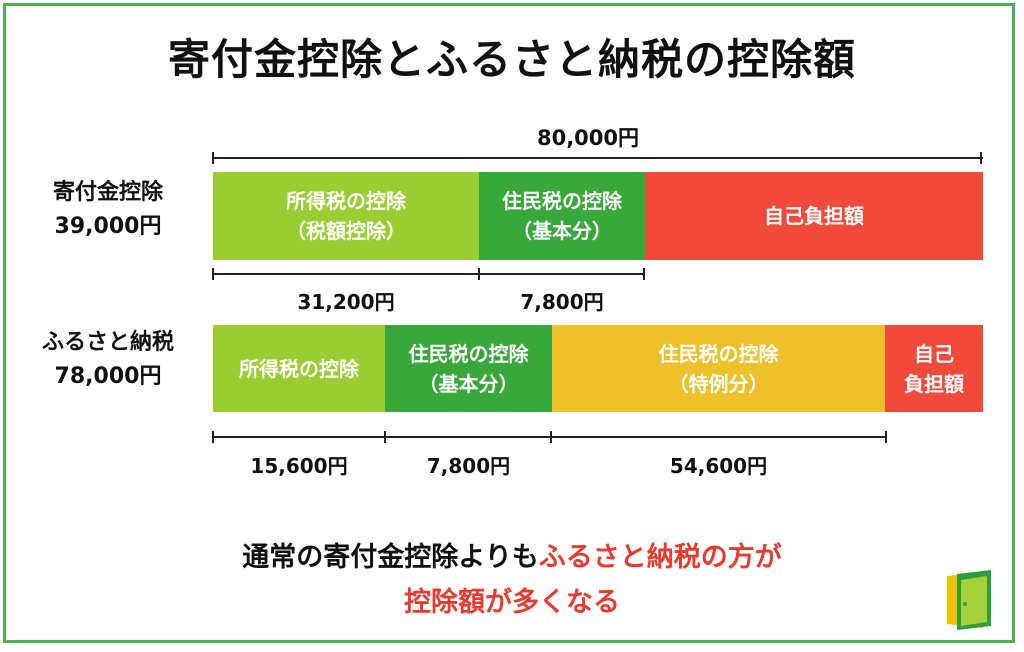  I want to click on row2-segment-income-tax: 所得税の控除, so click(299, 368).